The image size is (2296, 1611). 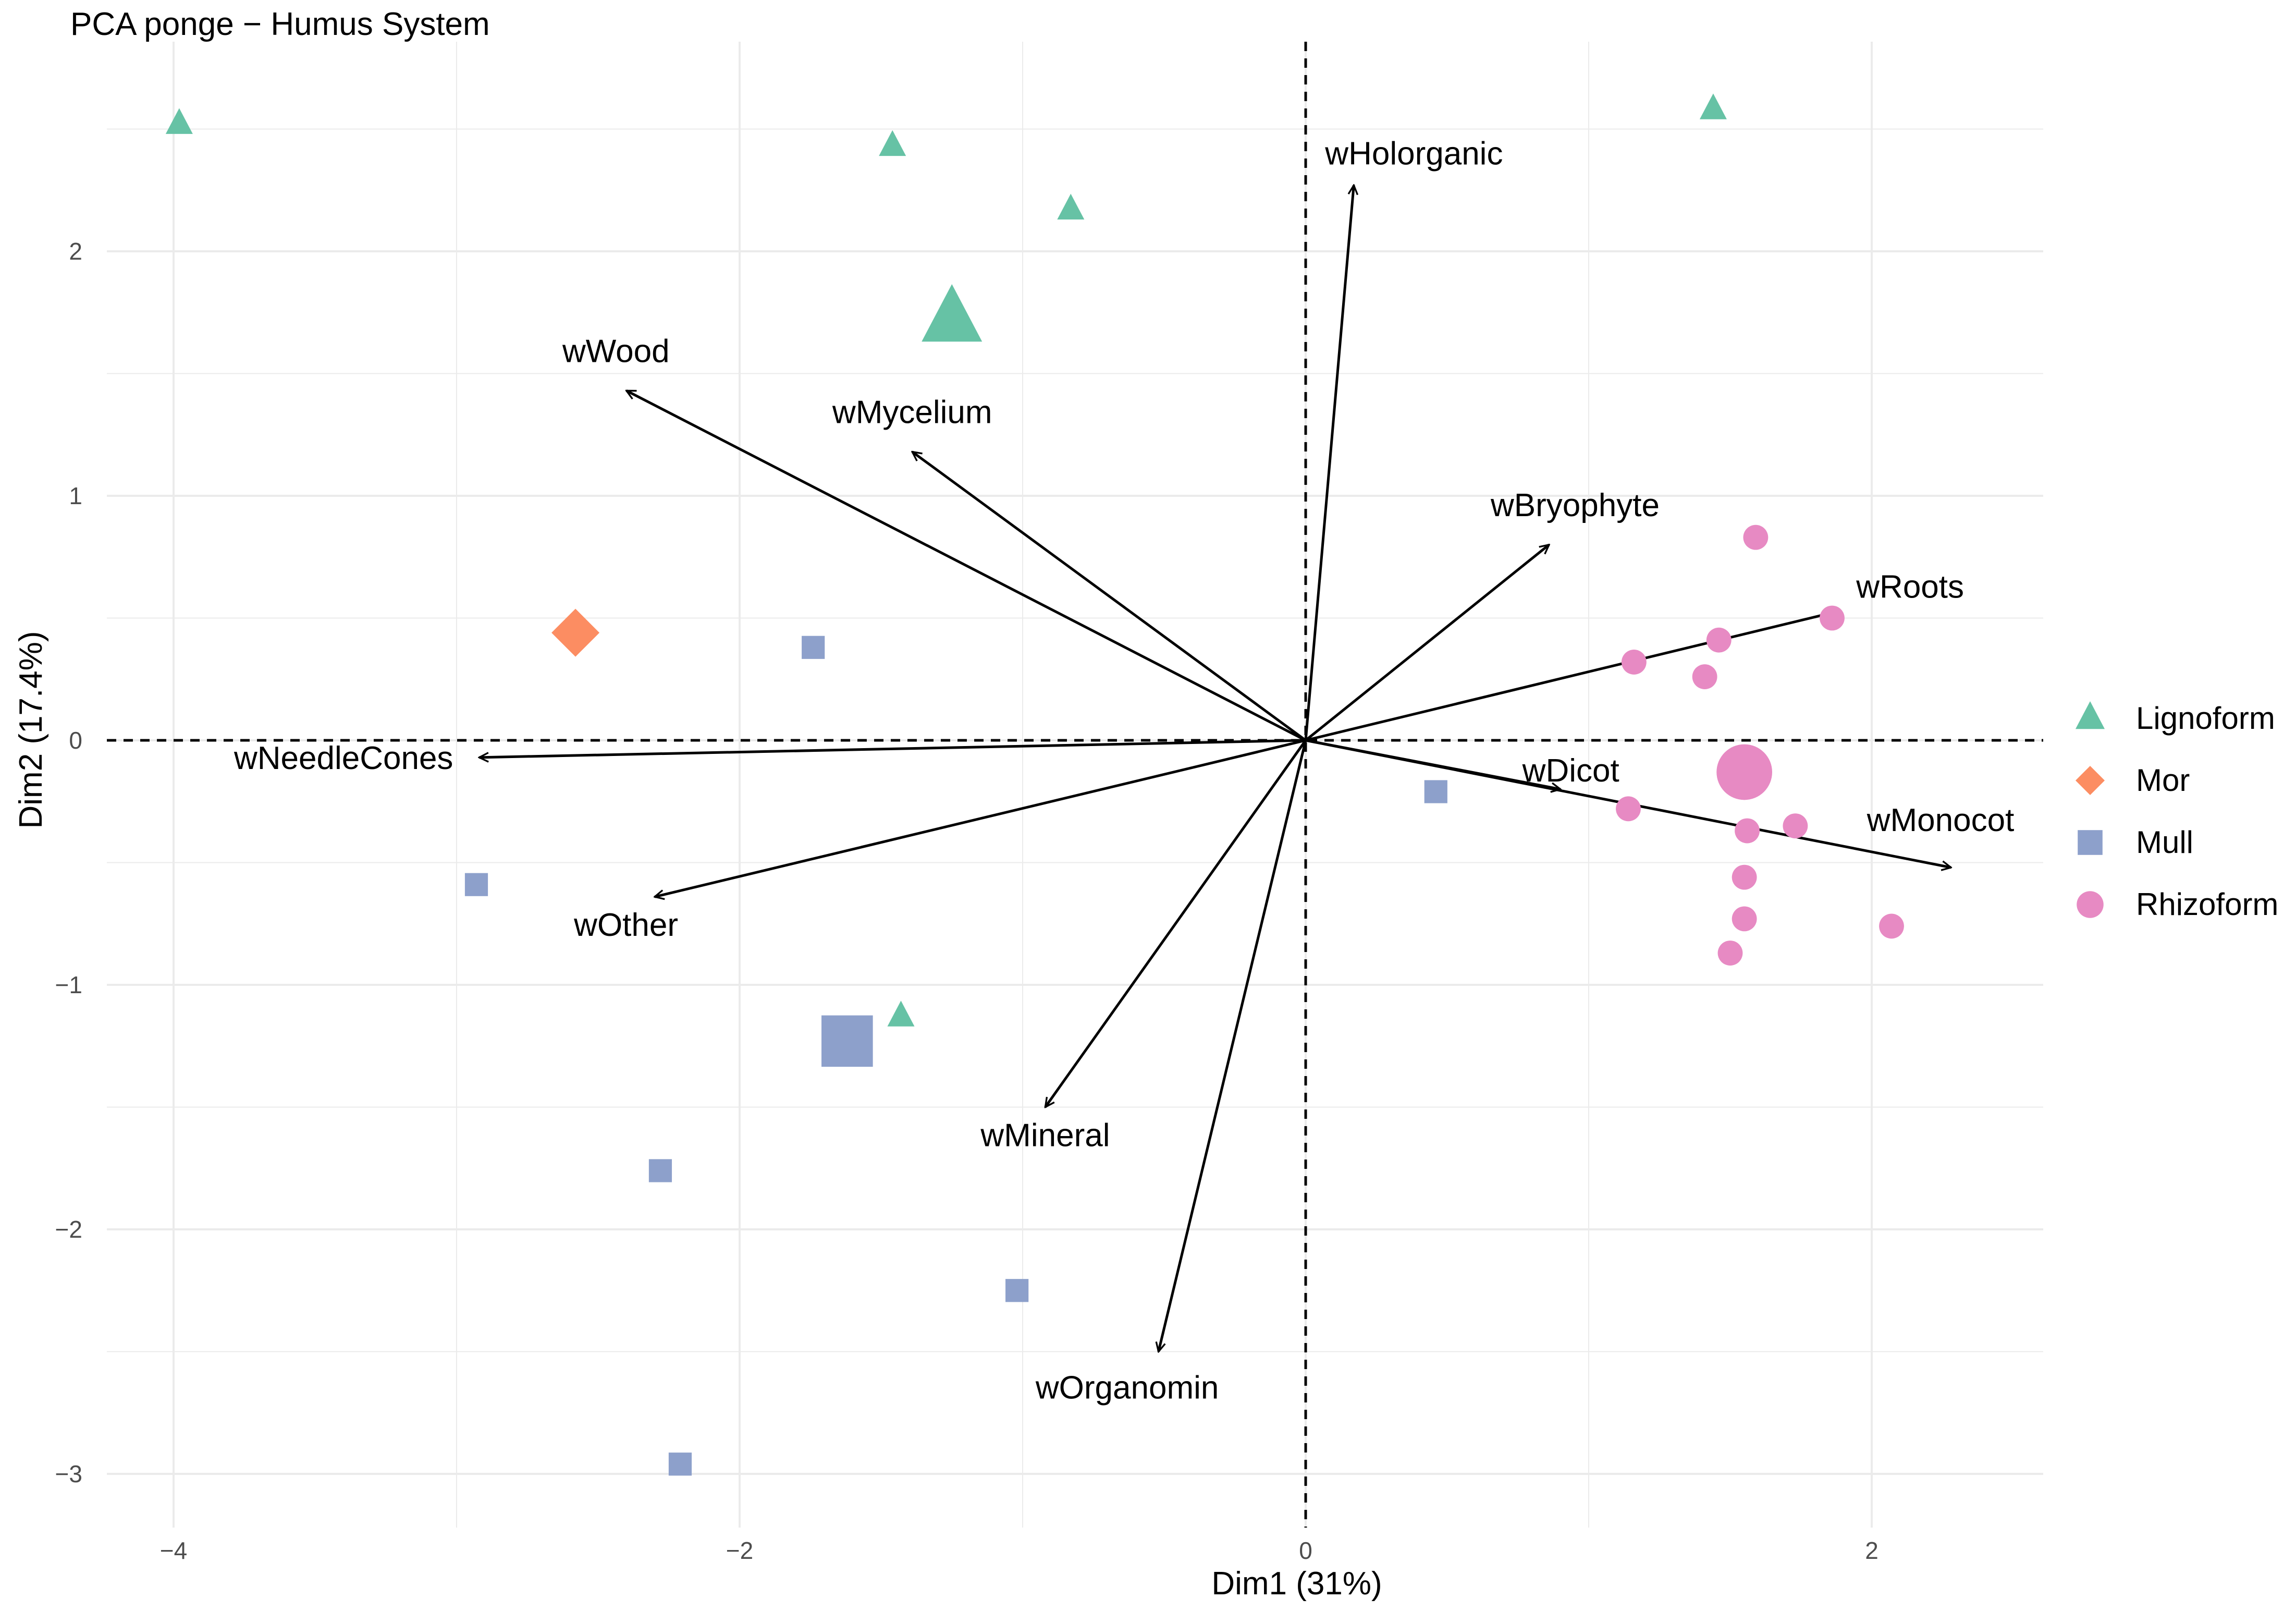 What do you see at coordinates (740, 1550) in the screenshot?
I see `x-tick-label: −2` at bounding box center [740, 1550].